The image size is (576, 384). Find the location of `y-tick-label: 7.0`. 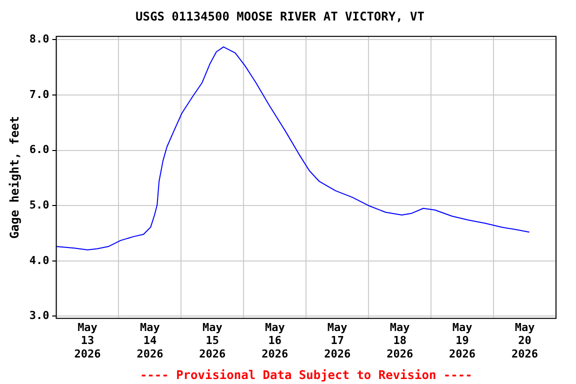

y-tick-label: 7.0 is located at coordinates (39, 94).